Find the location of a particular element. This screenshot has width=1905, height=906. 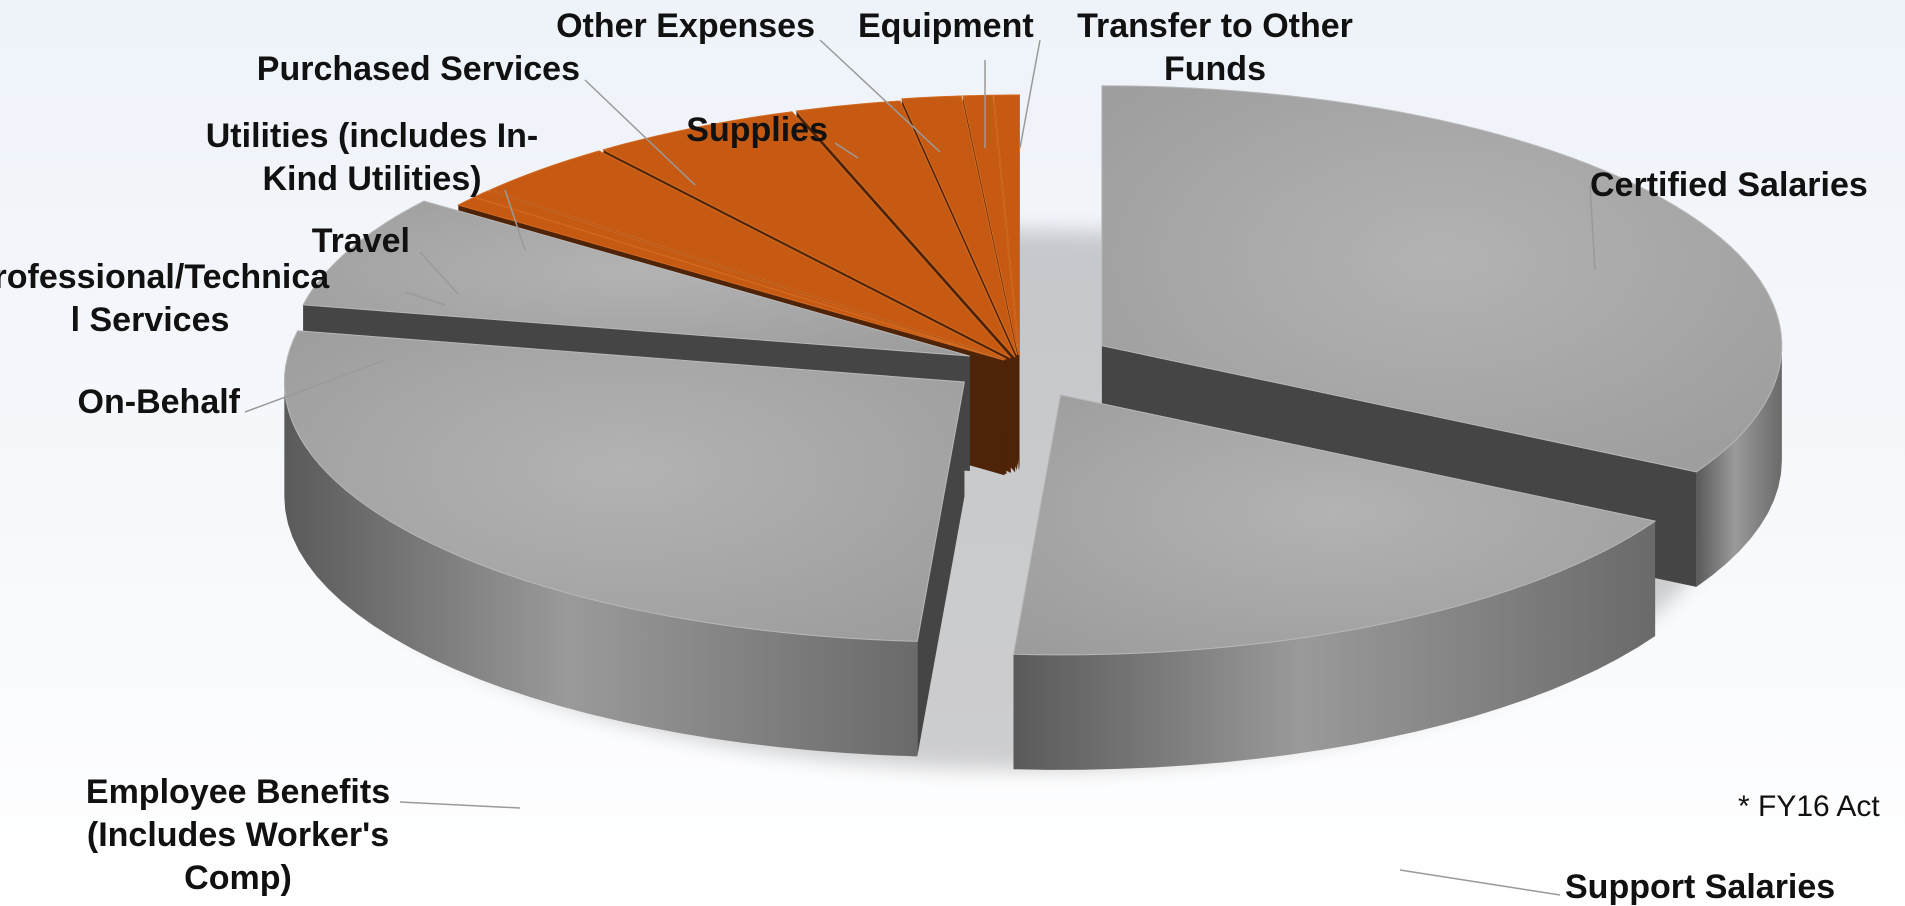

leader-line-support-salaries is located at coordinates (1480, 882).